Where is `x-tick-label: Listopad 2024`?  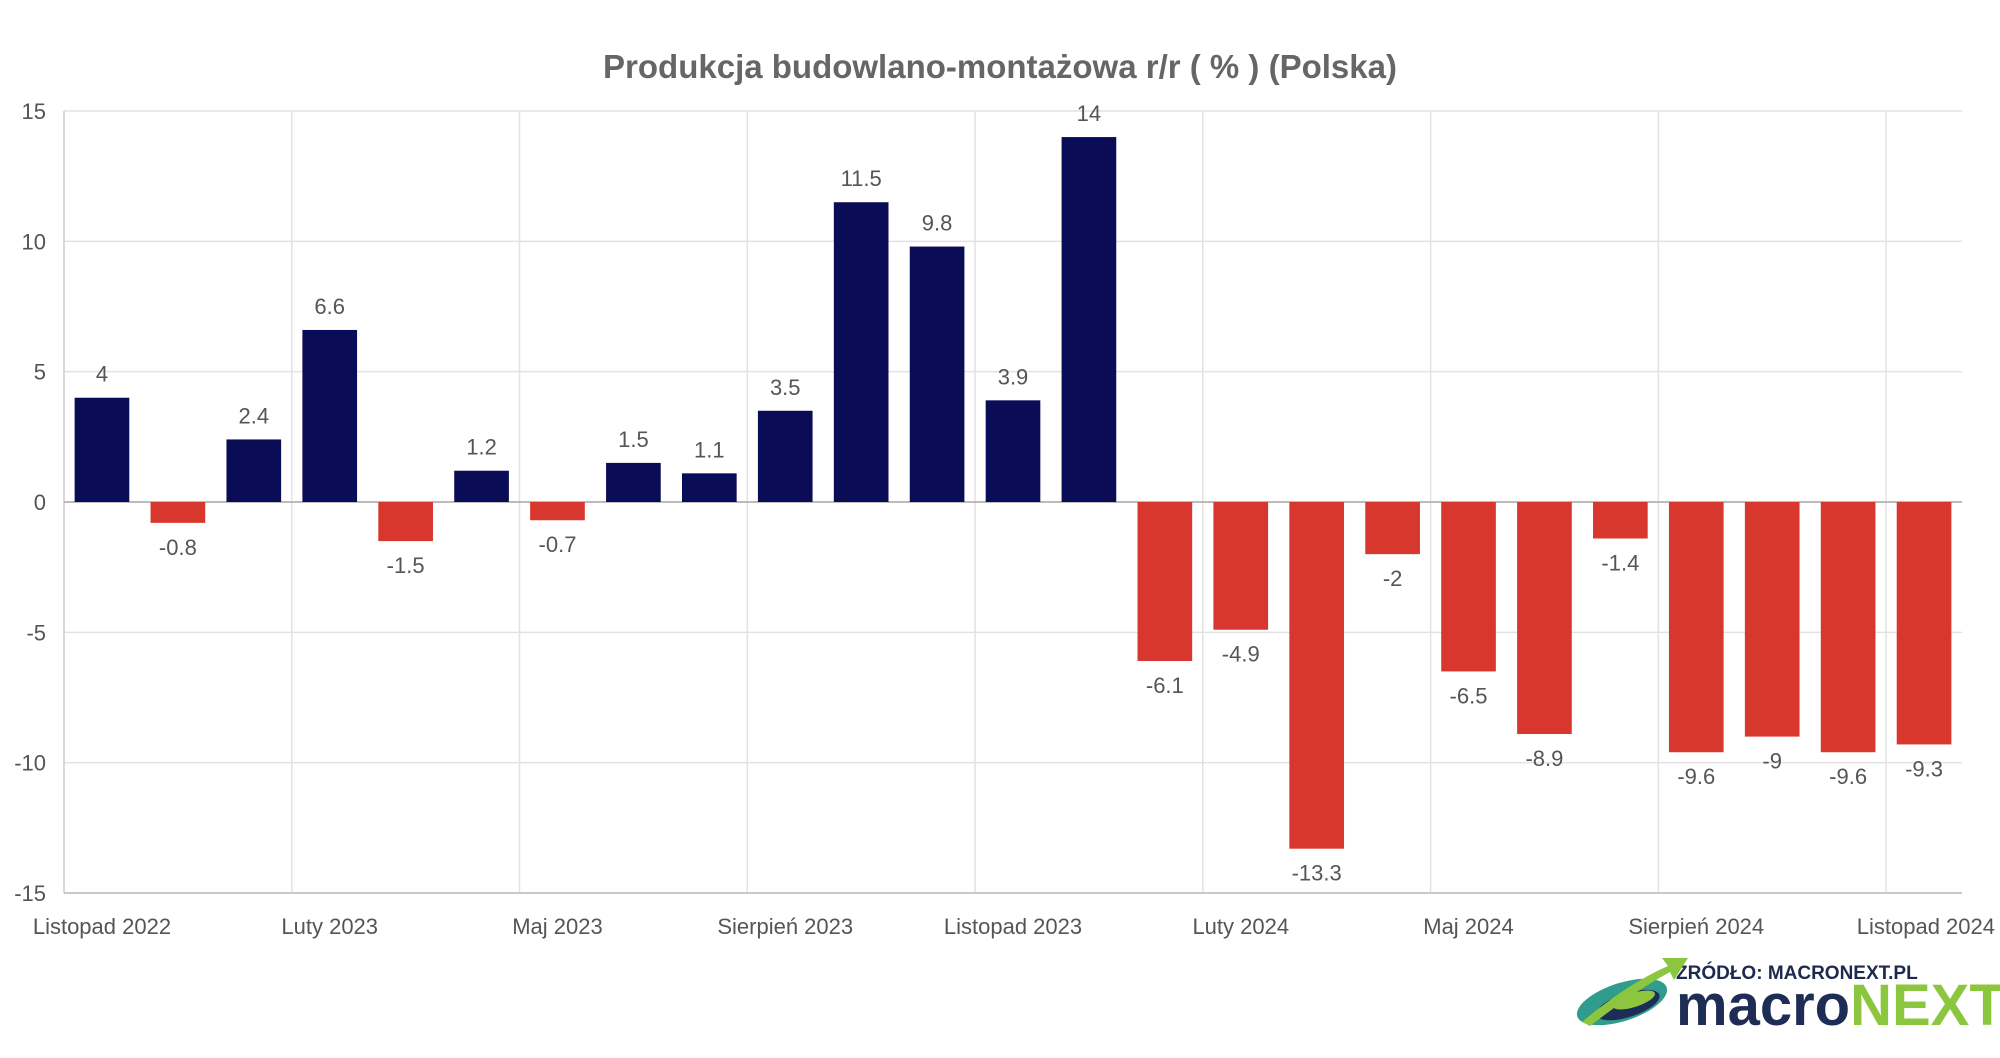
x-tick-label: Listopad 2024 is located at coordinates (1926, 926).